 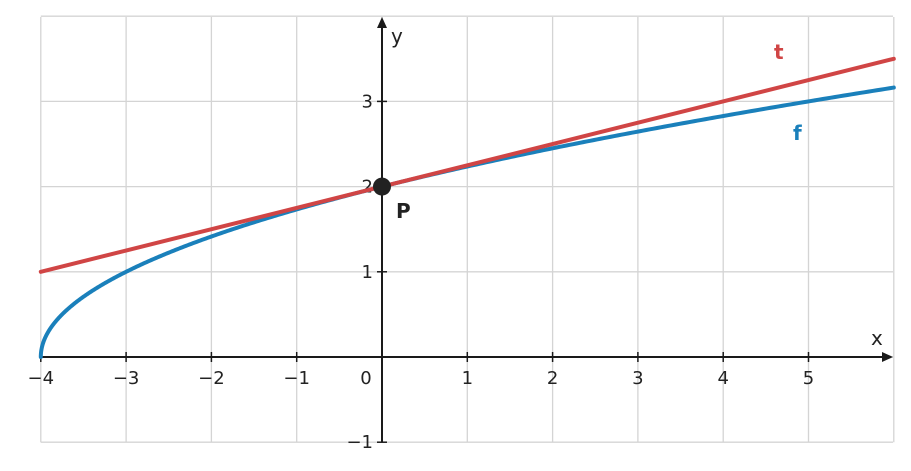 What do you see at coordinates (877, 338) in the screenshot?
I see `x-axis-label: x` at bounding box center [877, 338].